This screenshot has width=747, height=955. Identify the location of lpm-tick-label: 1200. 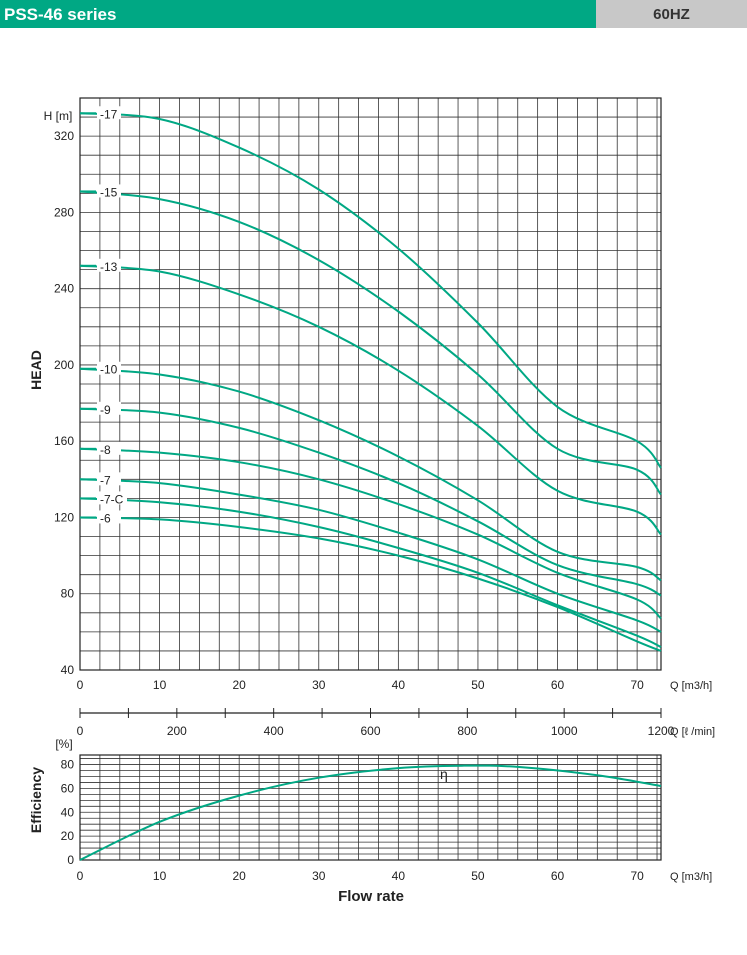
(661, 731).